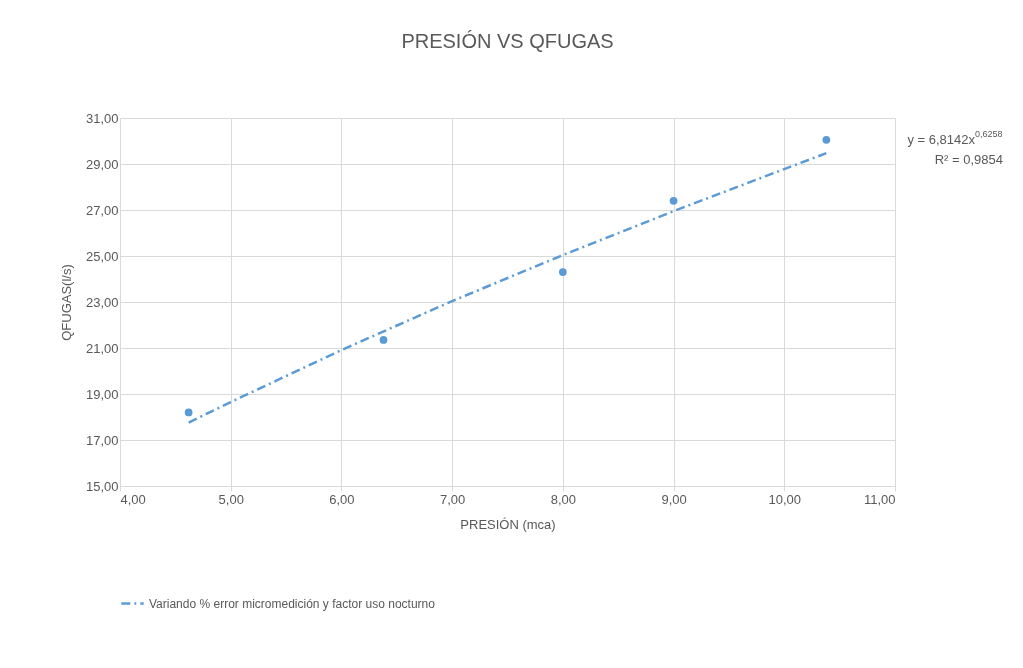  Describe the element at coordinates (785, 499) in the screenshot. I see `x-tick-label: 10,00` at that location.